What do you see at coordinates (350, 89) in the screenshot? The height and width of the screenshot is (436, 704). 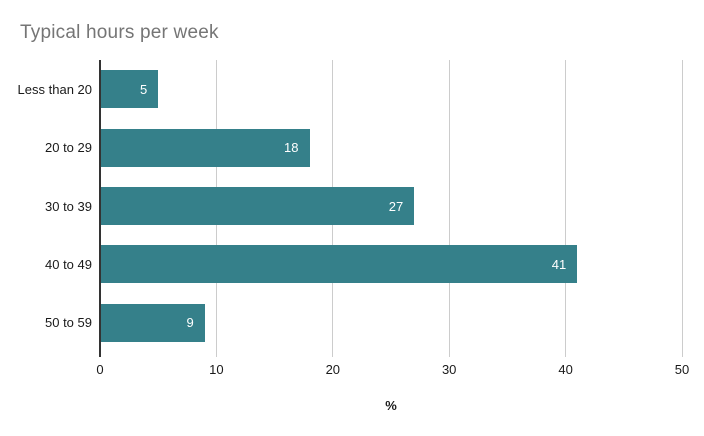 I see `bar-row: Less than 20 5` at bounding box center [350, 89].